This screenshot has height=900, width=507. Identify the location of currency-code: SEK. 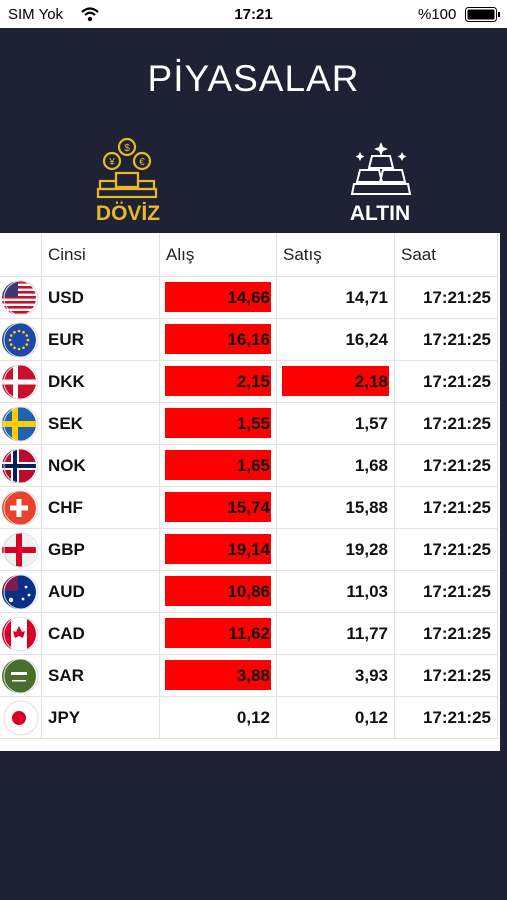
(101, 424).